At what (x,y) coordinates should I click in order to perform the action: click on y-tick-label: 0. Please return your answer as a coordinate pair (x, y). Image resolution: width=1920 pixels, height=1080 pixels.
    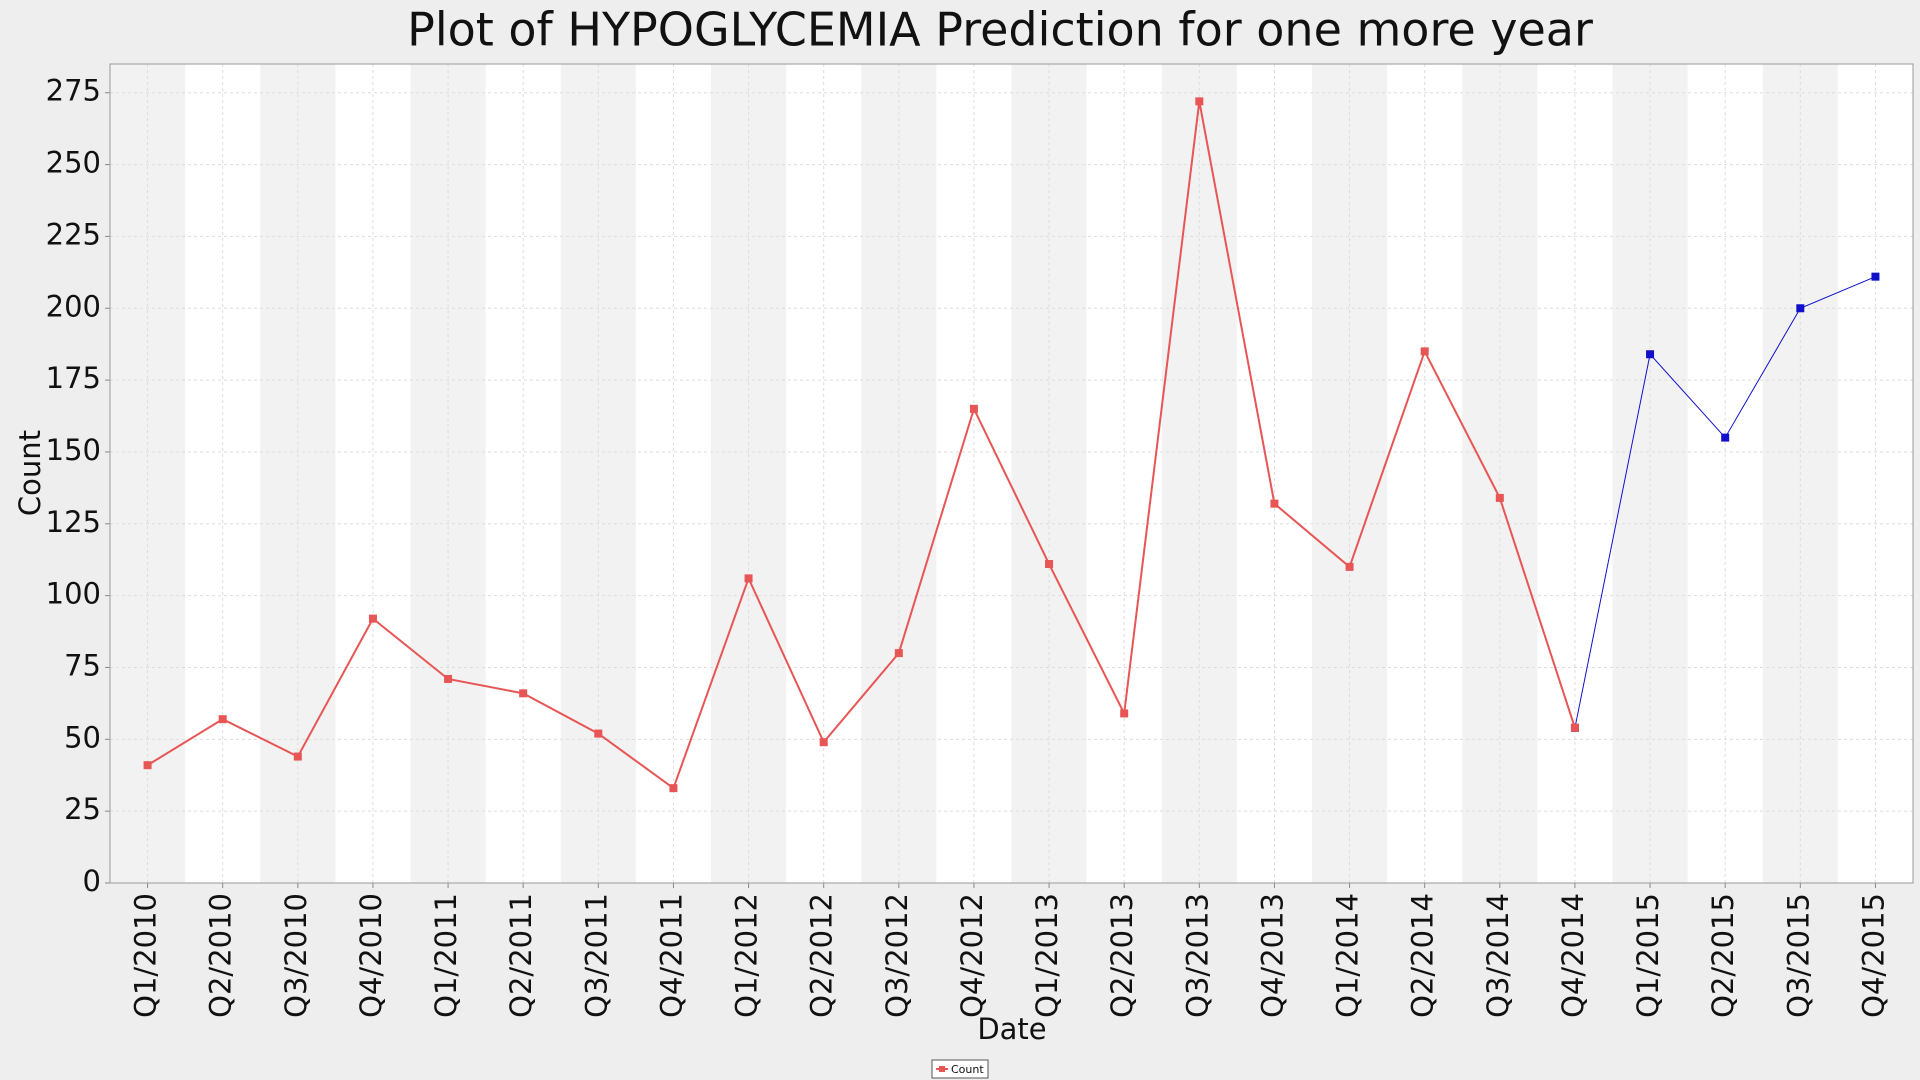
    Looking at the image, I should click on (92, 881).